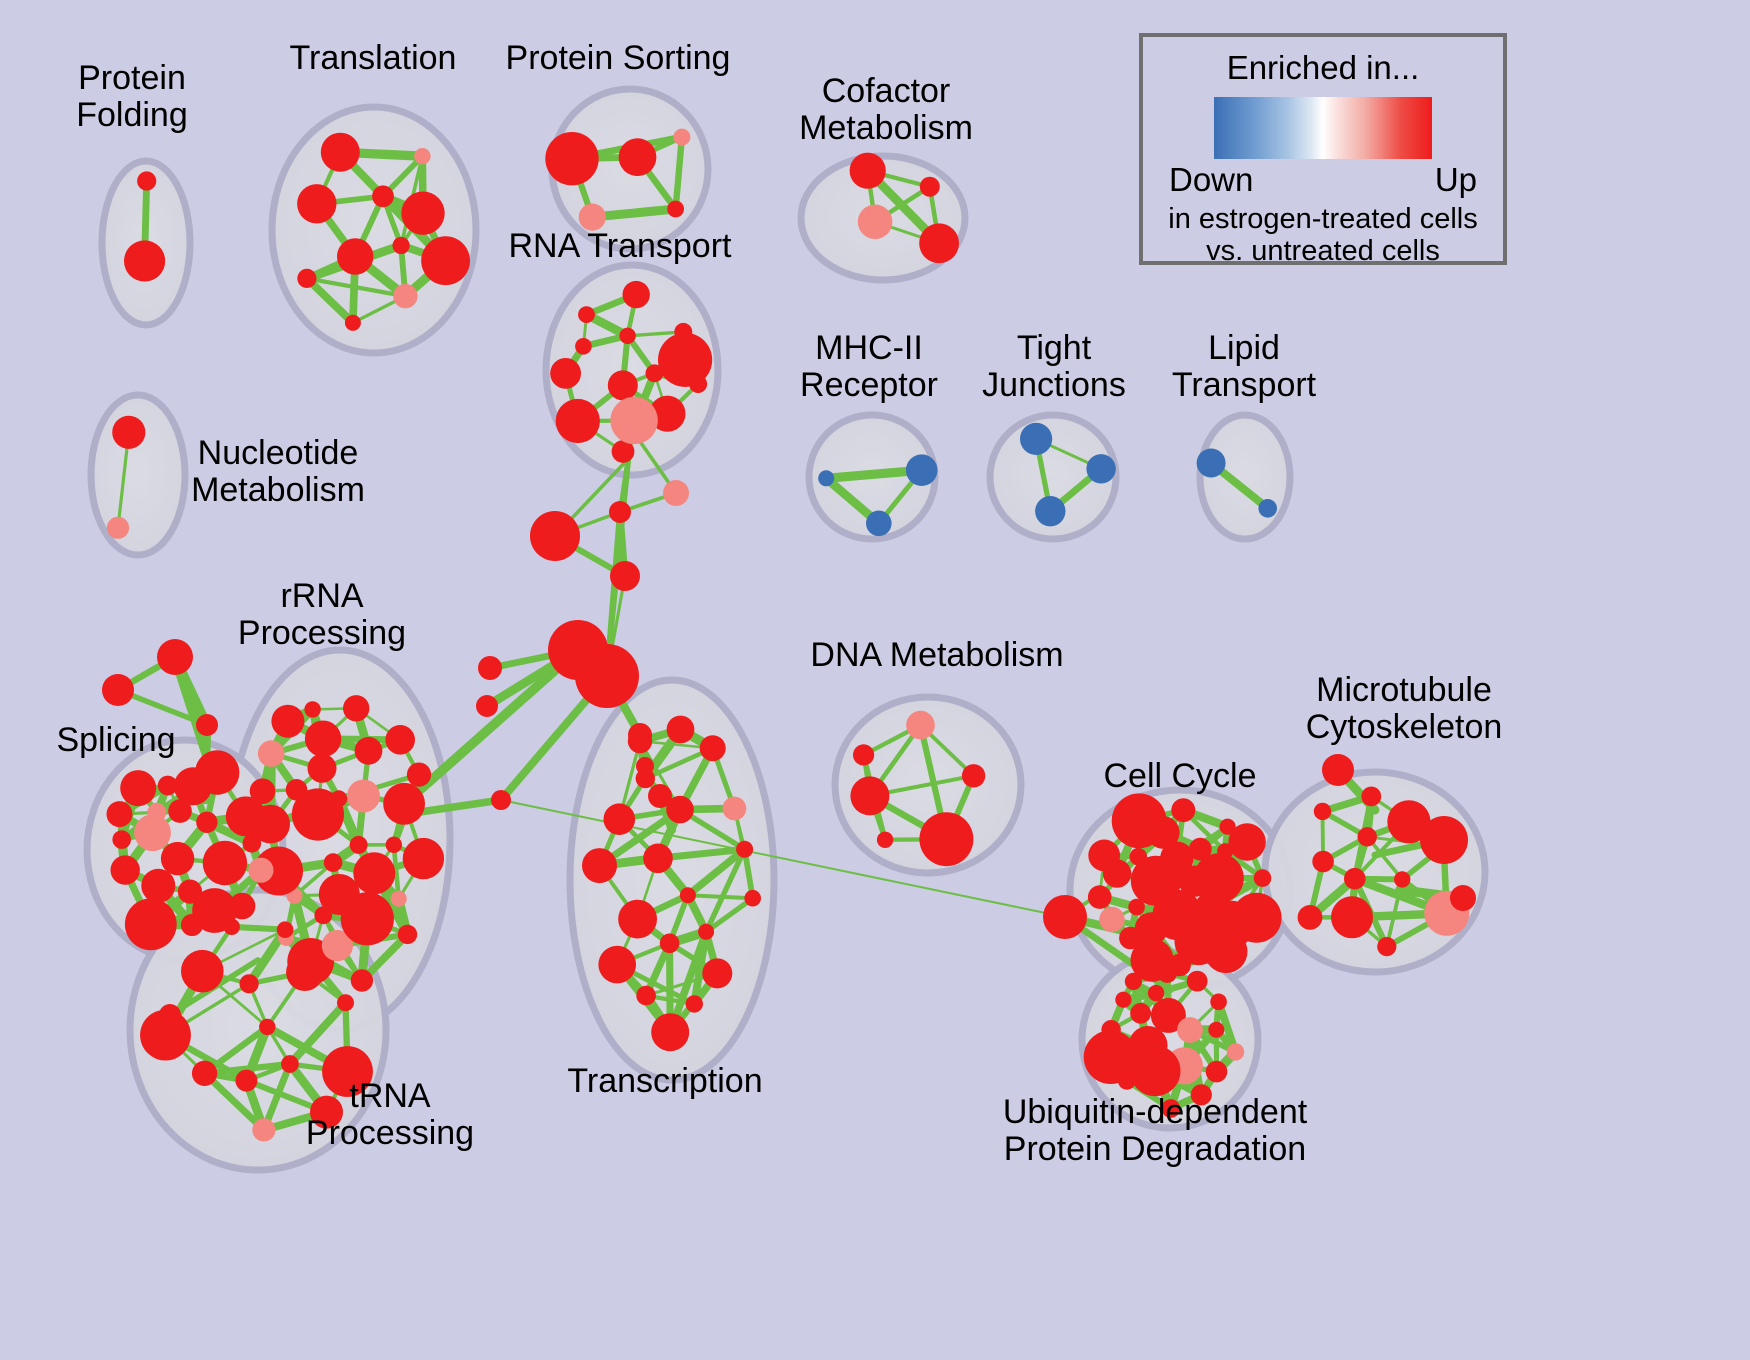  Describe the element at coordinates (886, 109) in the screenshot. I see `cluster-label-4: Cofactor Metabolism` at that location.